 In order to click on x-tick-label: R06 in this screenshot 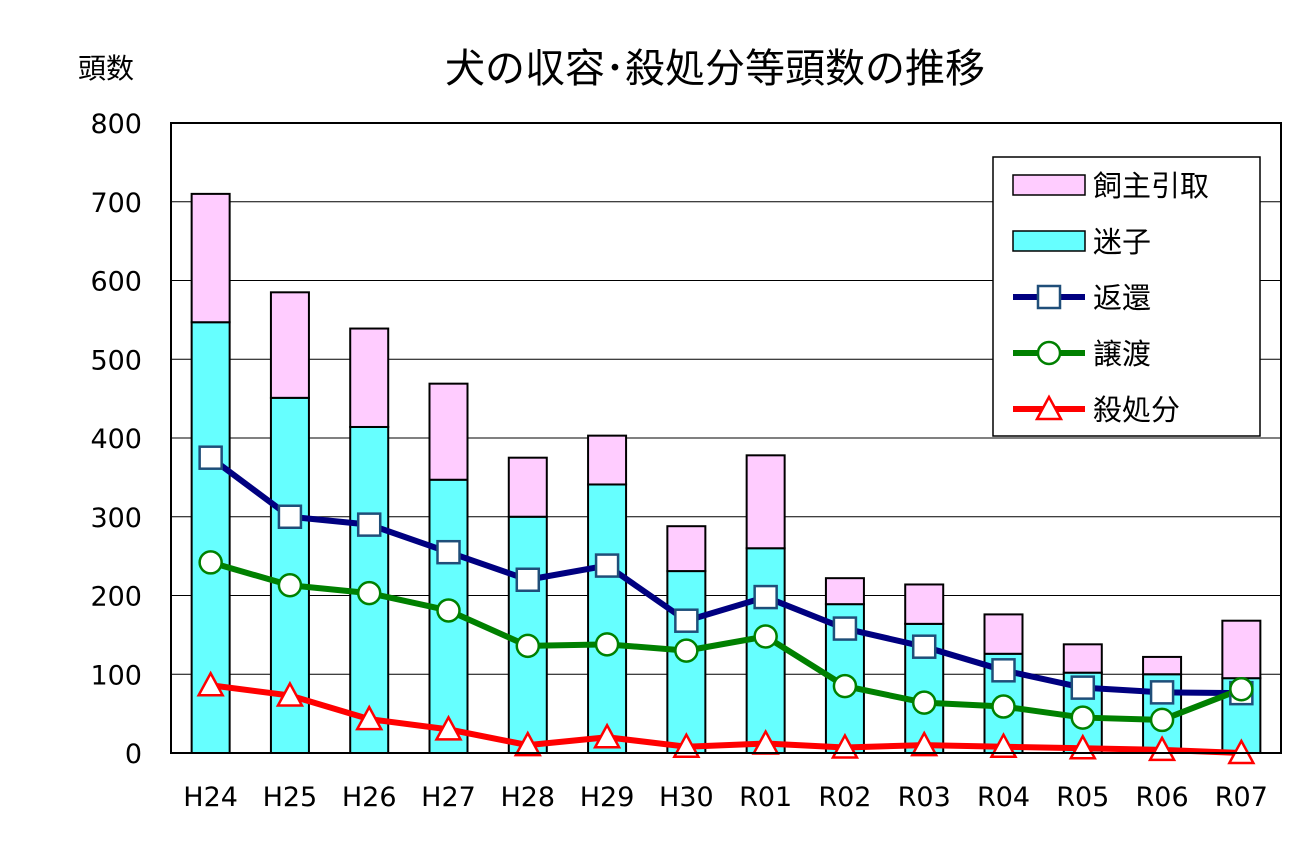, I will do `click(1162, 797)`.